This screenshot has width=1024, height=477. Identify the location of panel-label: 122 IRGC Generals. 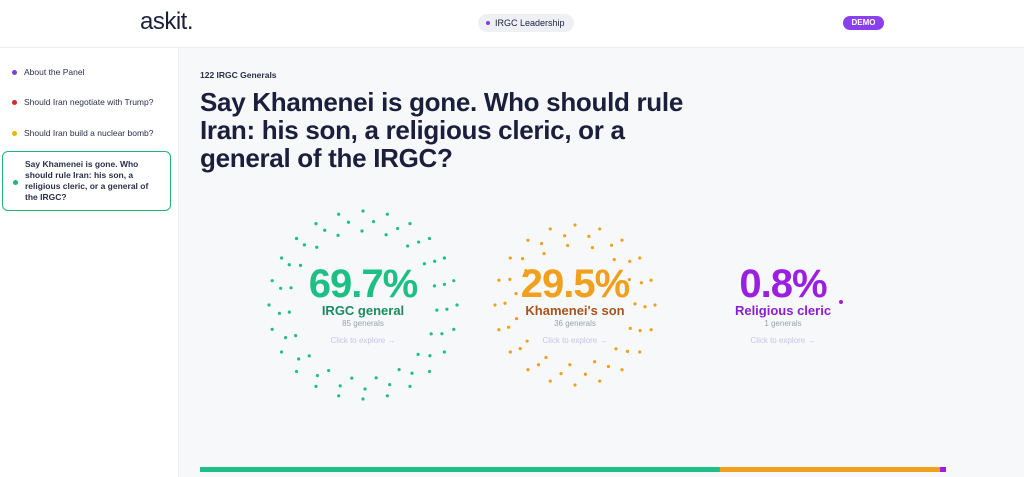
(238, 75).